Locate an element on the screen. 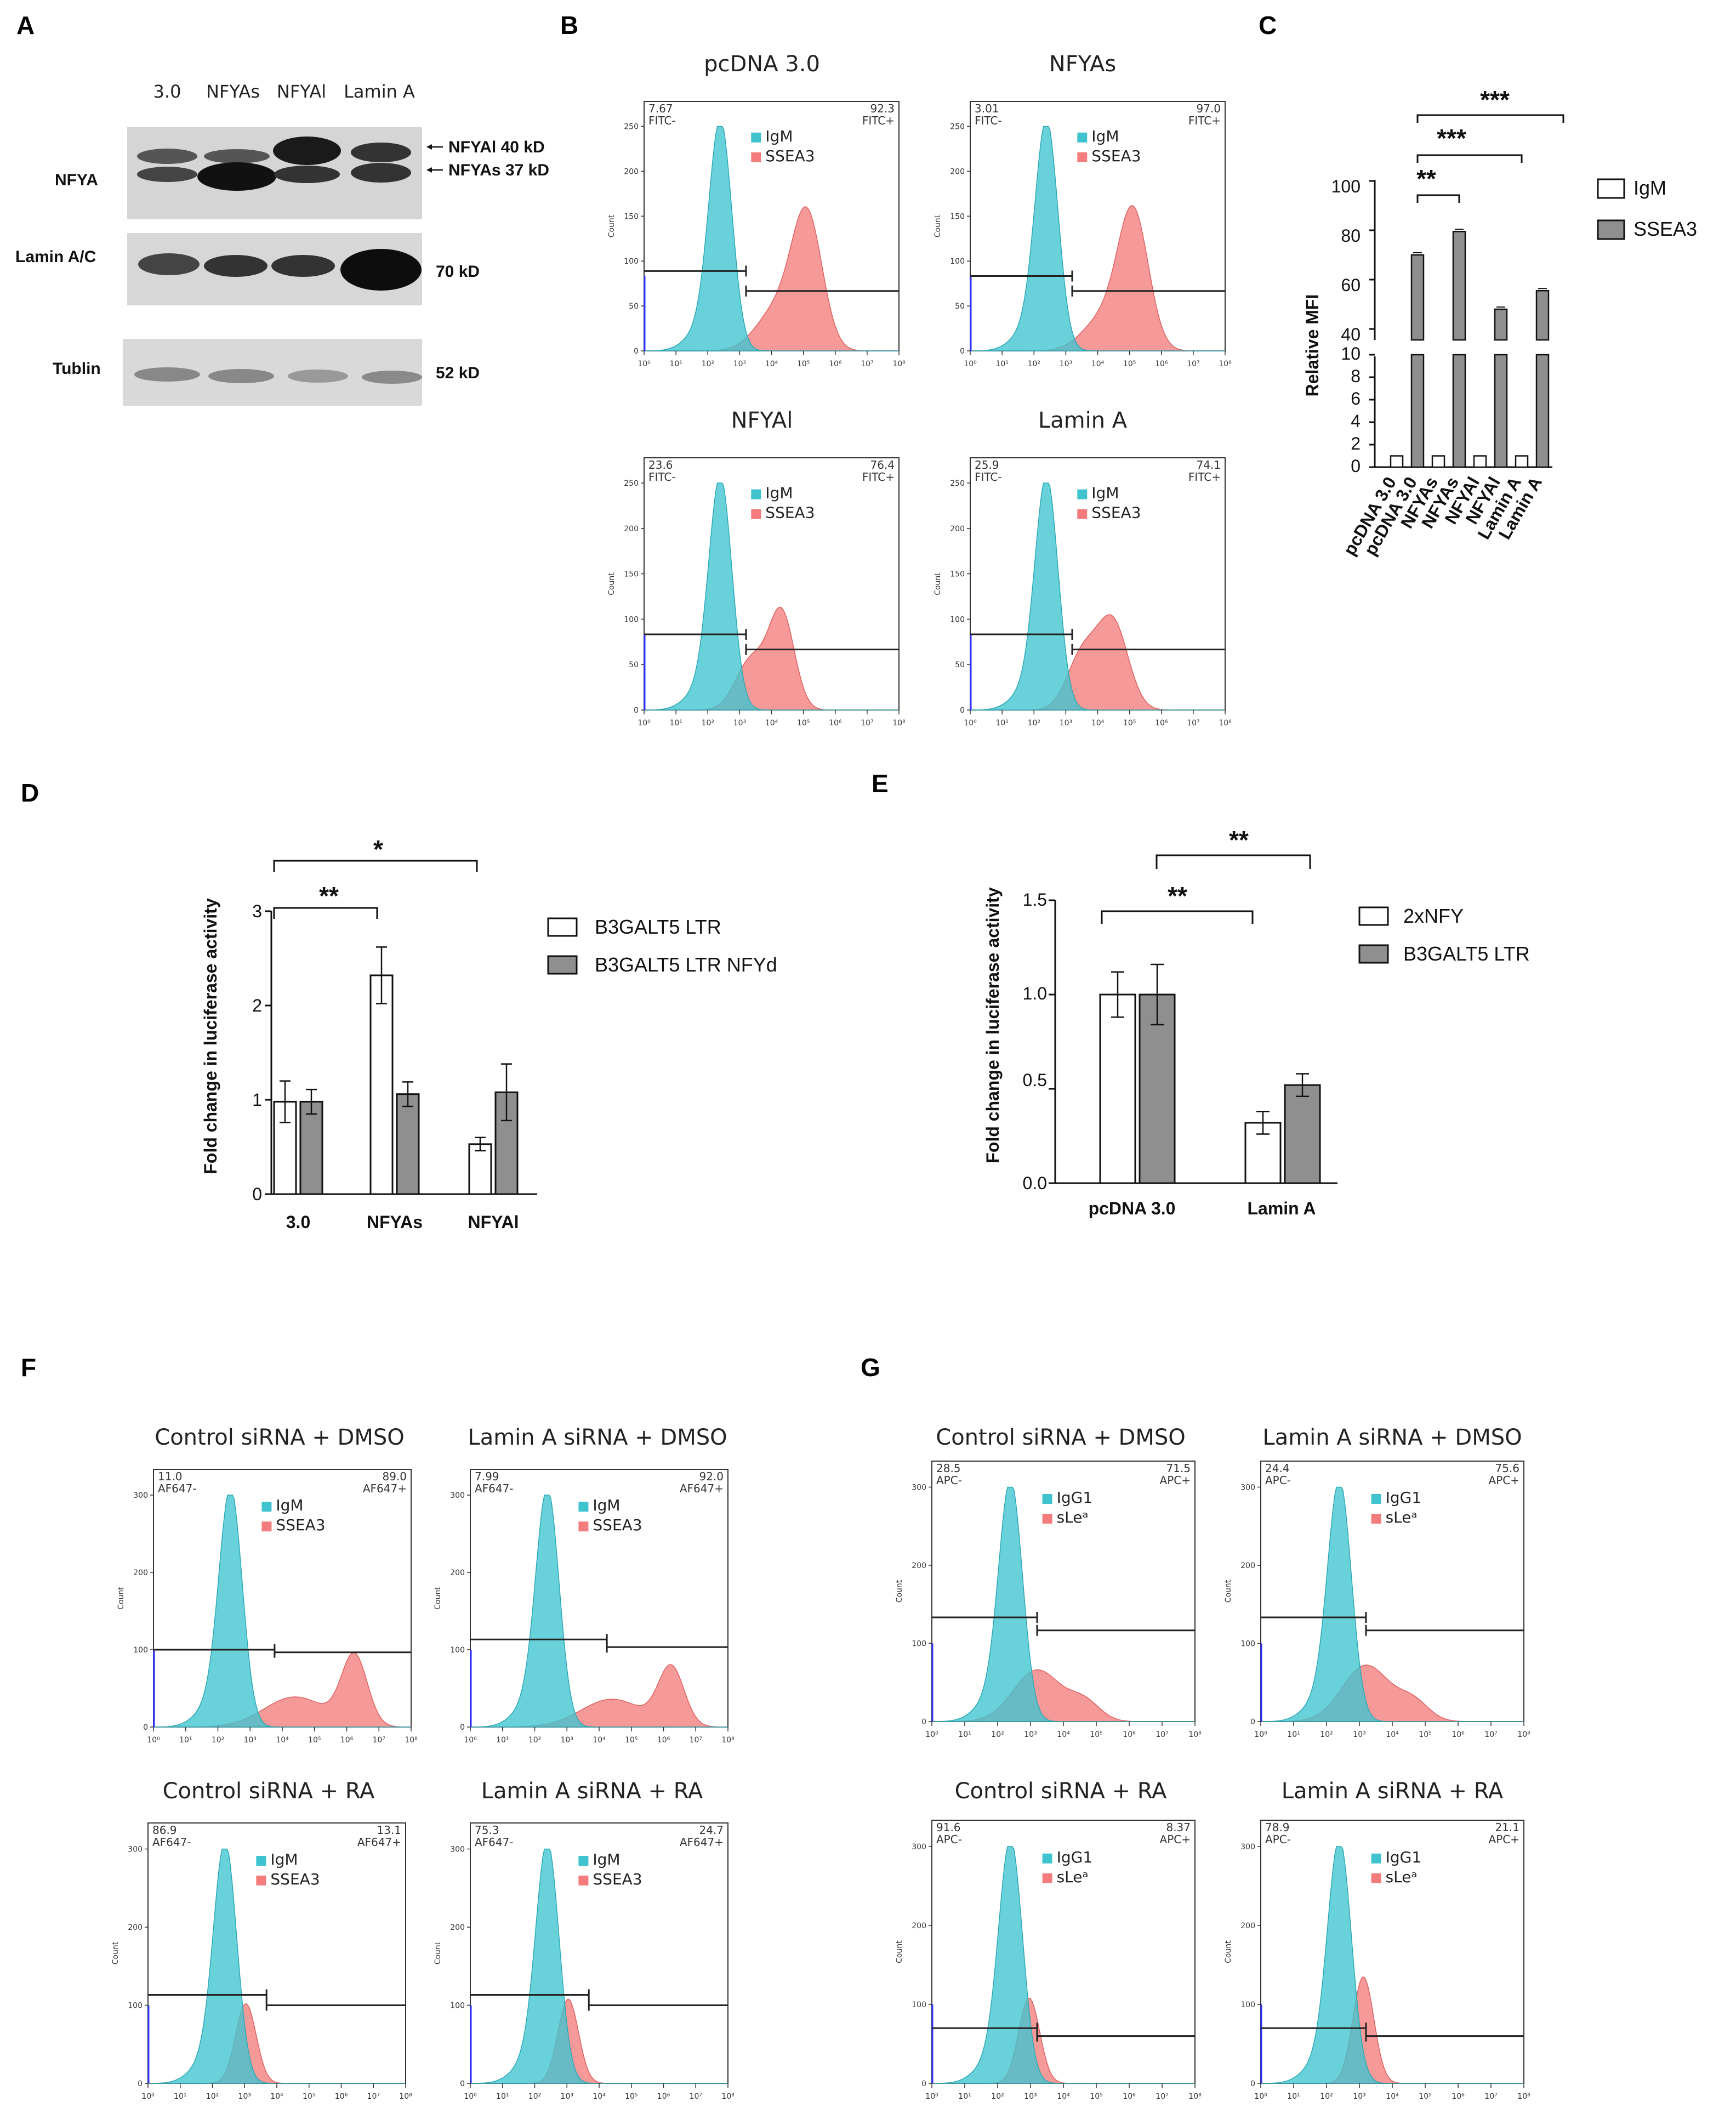 The height and width of the screenshot is (2113, 1736). gate-neg-pct: 25.9 is located at coordinates (987, 465).